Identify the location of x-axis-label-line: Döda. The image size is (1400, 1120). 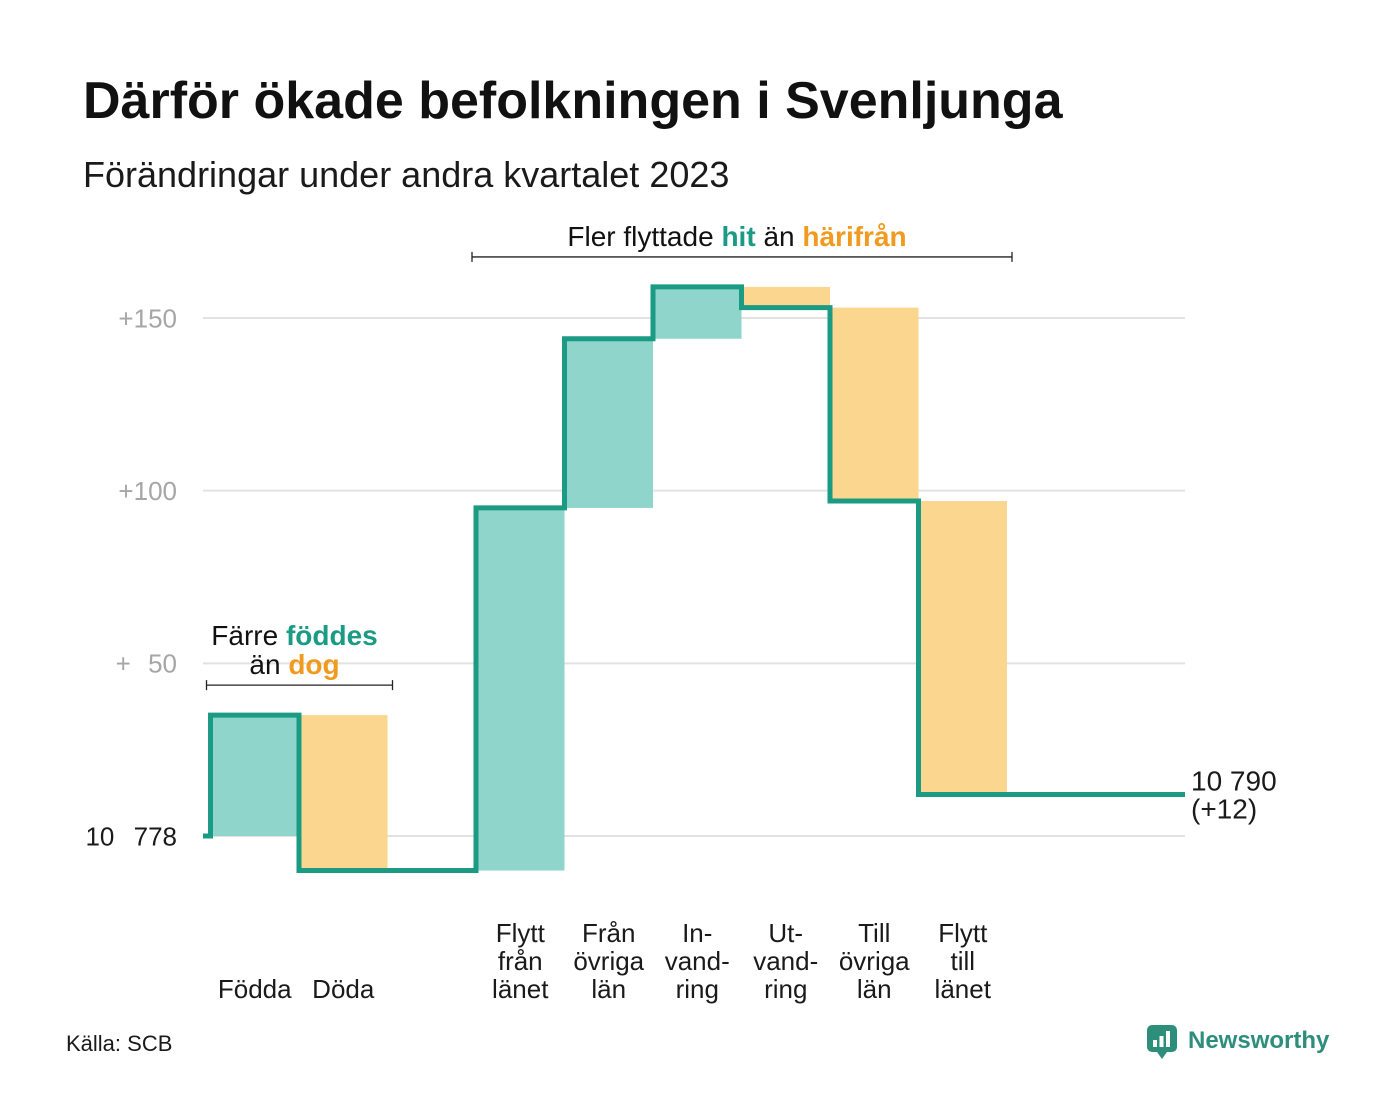
(343, 989).